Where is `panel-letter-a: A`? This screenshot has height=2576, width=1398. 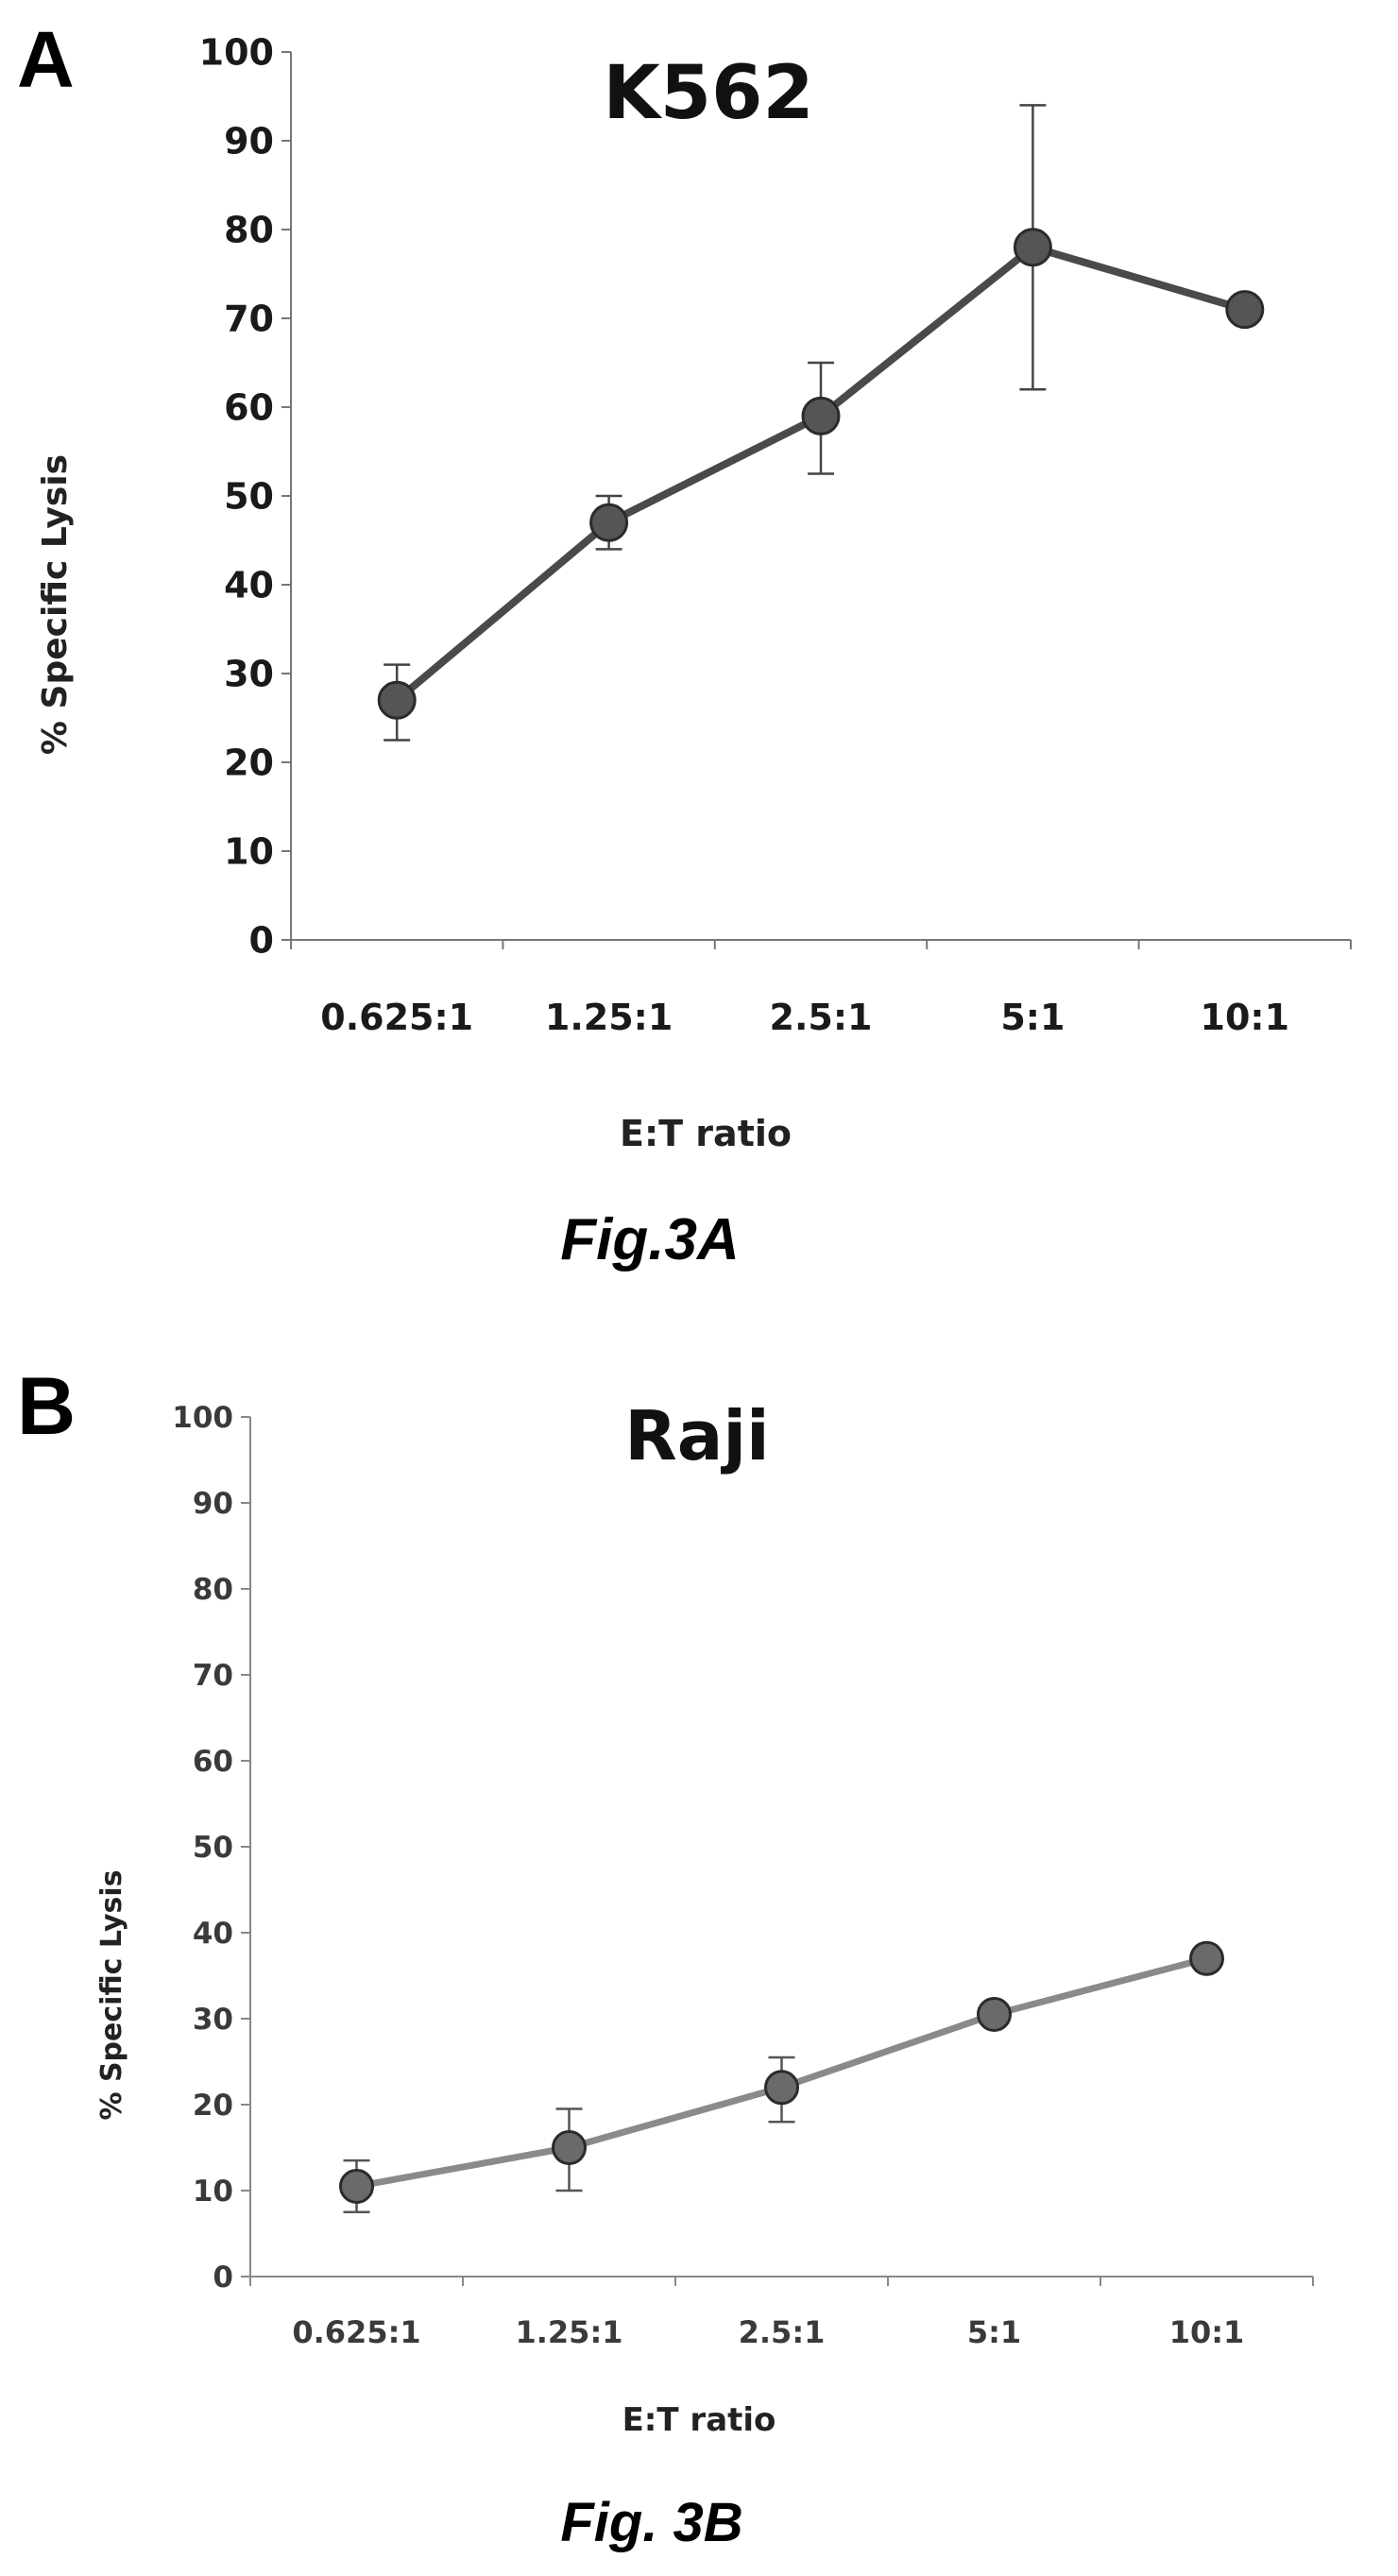 panel-letter-a: A is located at coordinates (46, 60).